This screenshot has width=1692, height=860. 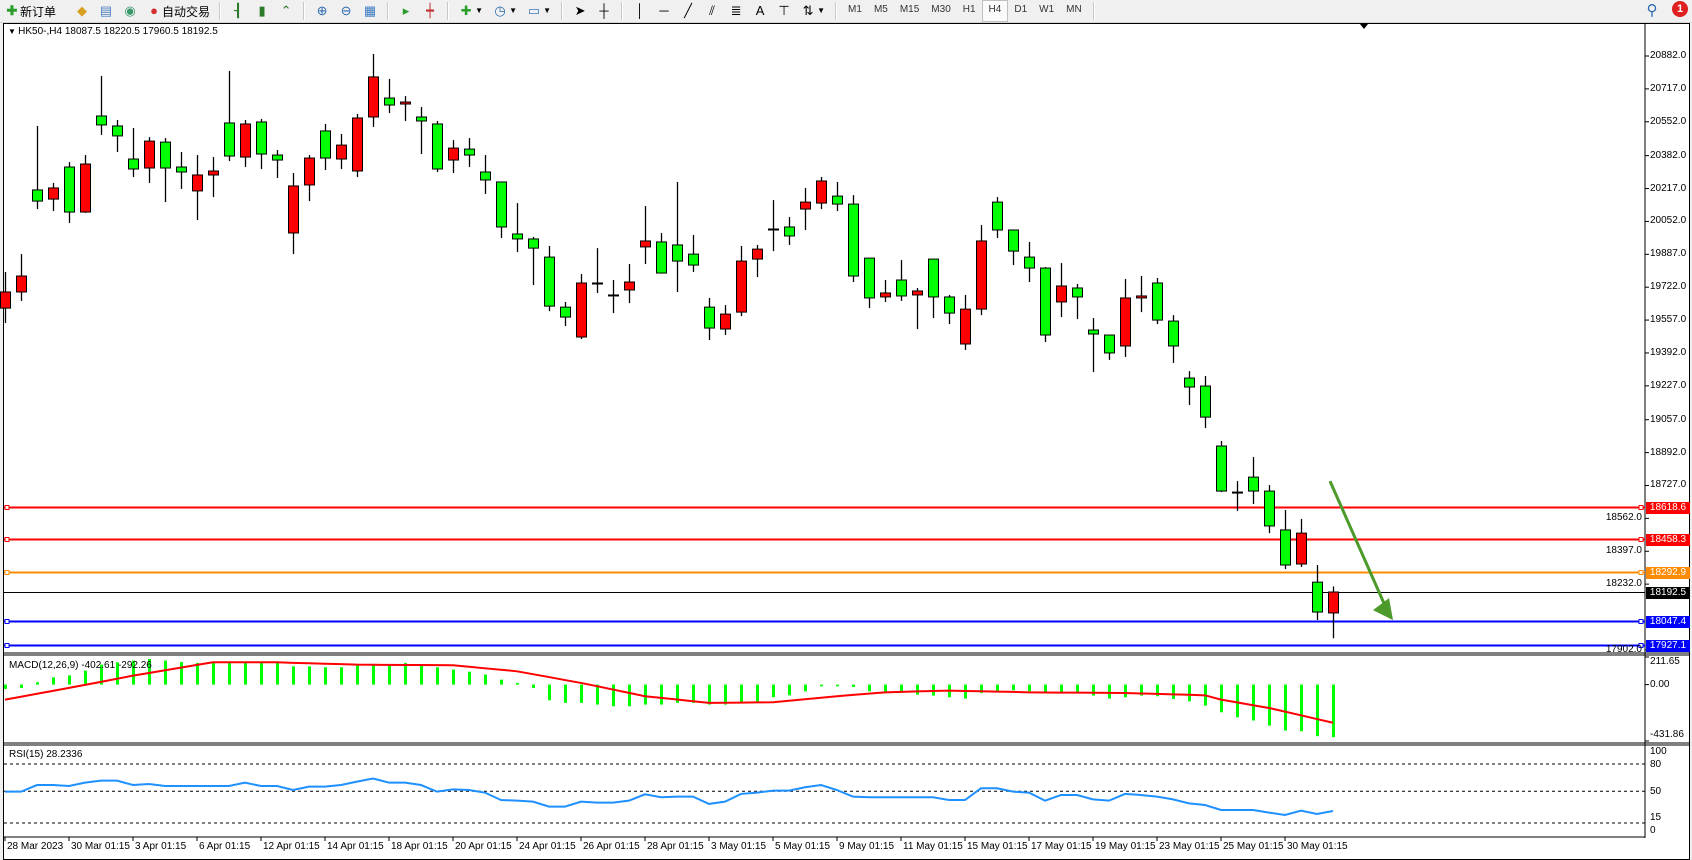 I want to click on horizontal-line-icon: ─, so click(x=664, y=10).